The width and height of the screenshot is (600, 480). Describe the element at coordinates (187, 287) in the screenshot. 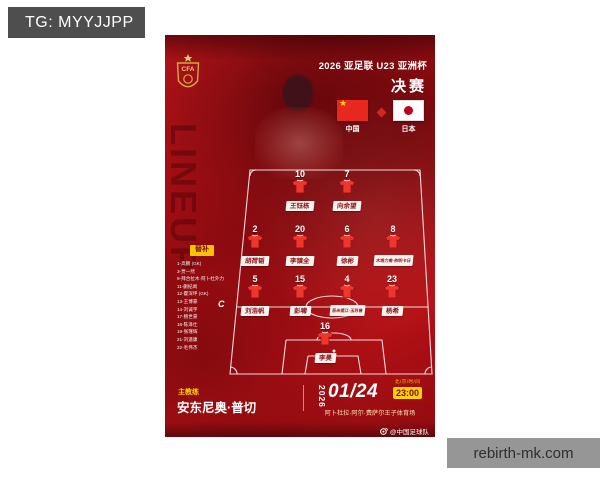

I see `substitute-item: 11-蒯纪闻` at that location.